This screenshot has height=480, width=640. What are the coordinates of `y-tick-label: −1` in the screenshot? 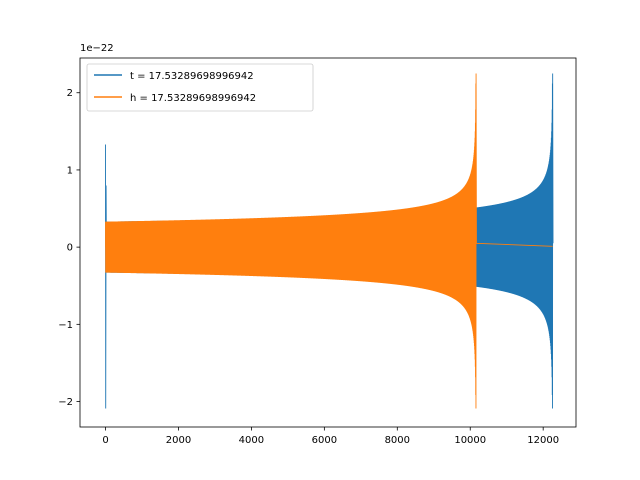 It's located at (65, 325).